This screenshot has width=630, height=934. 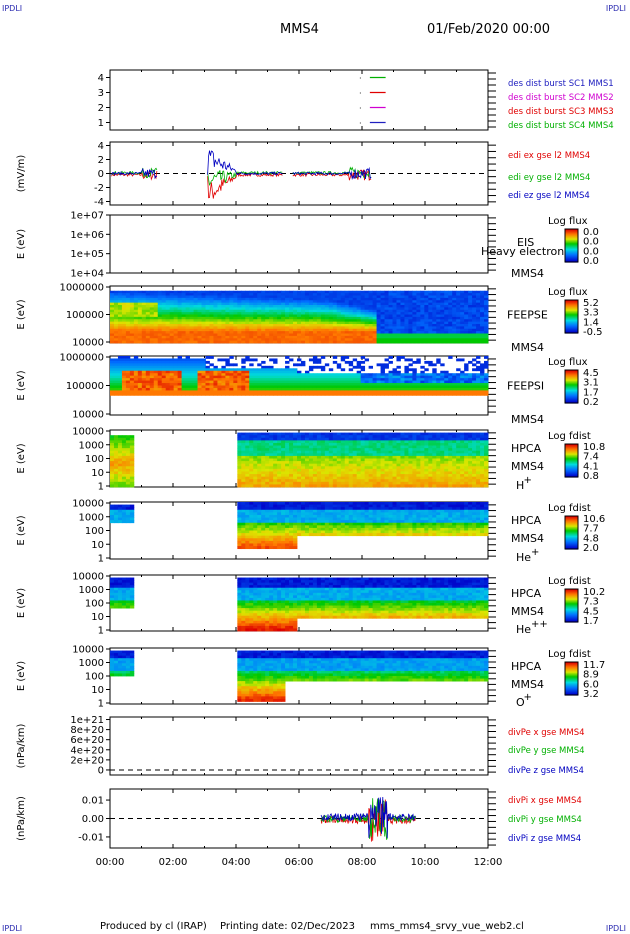 I want to click on y-axis-label: (mV/m), so click(x=21, y=174).